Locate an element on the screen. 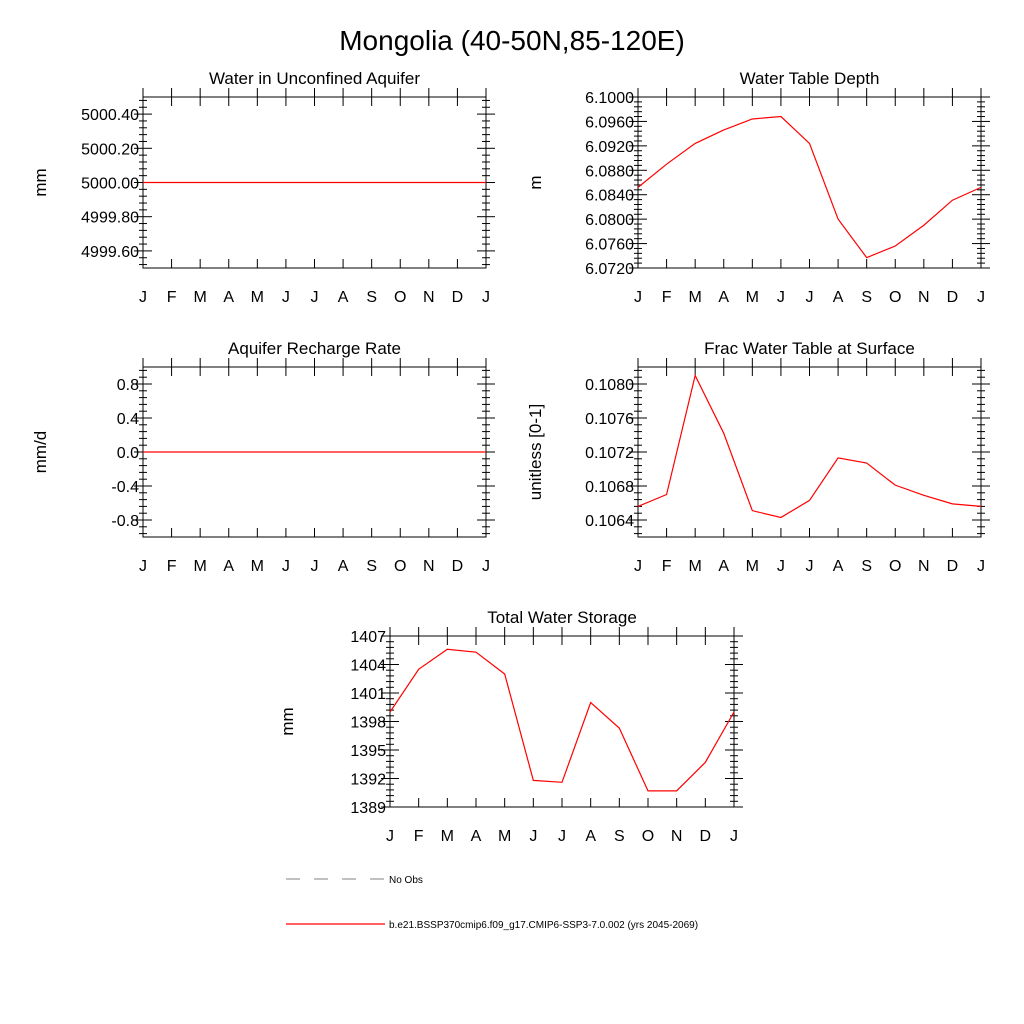 Image resolution: width=1024 pixels, height=1024 pixels. y-tick-label: 6.0960 is located at coordinates (609, 122).